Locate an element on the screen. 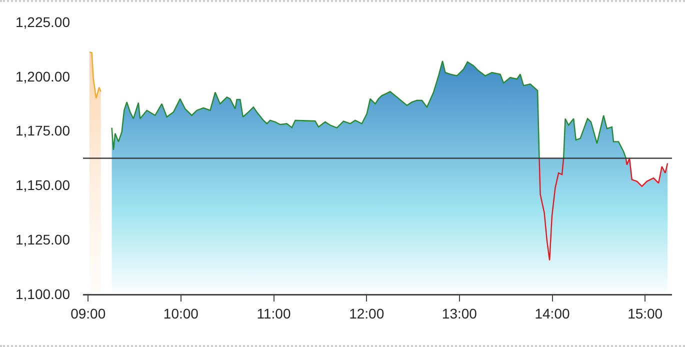  y-tick-label: 1,200.00 is located at coordinates (43, 76).